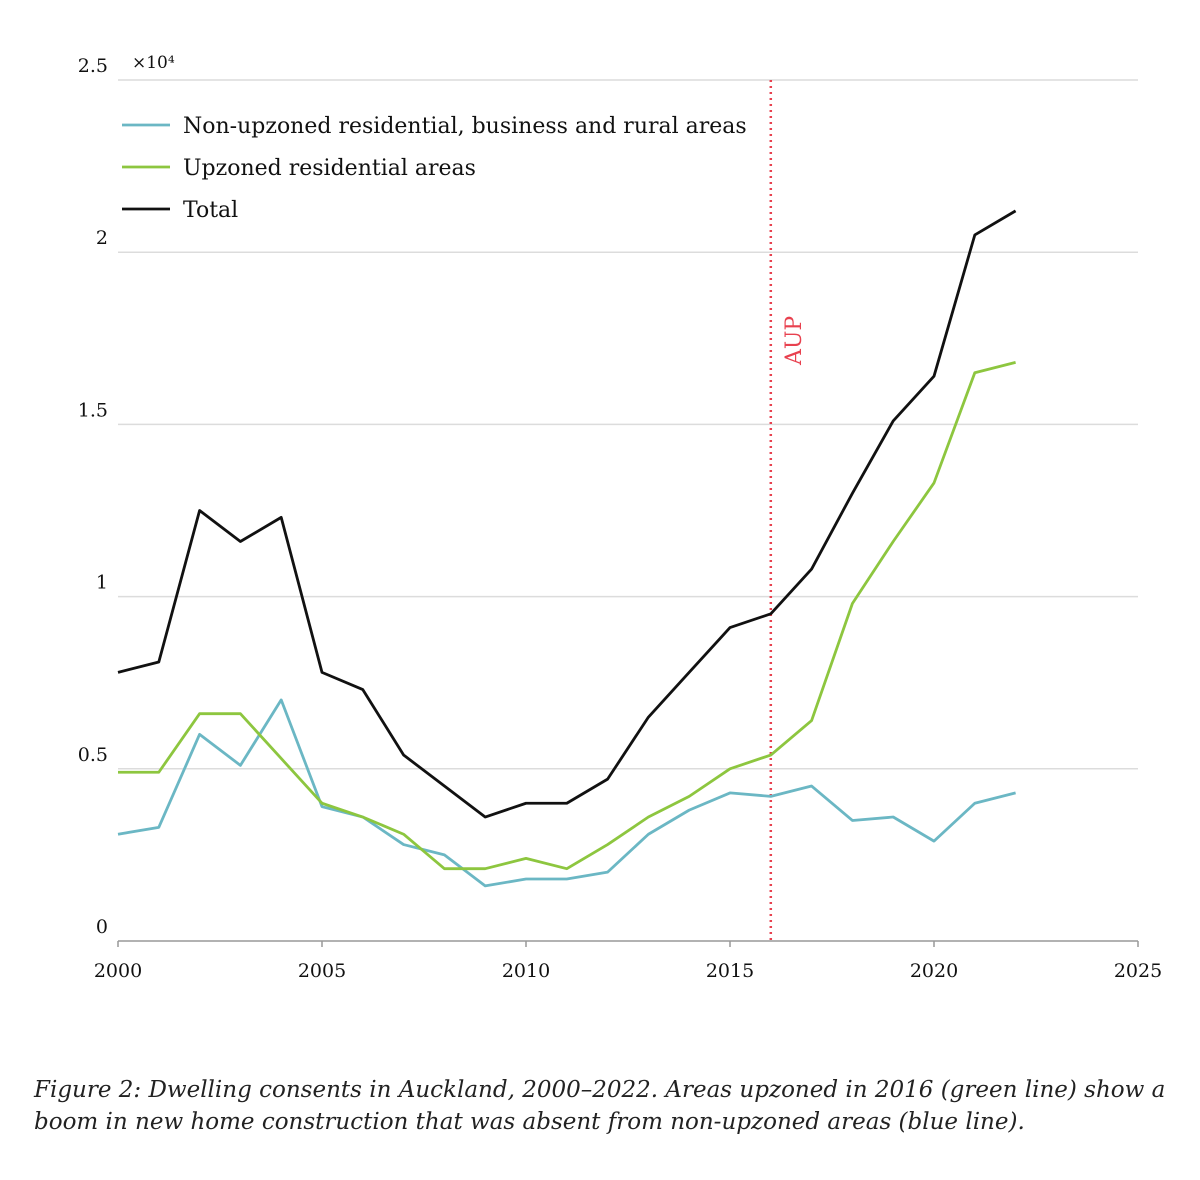  I want to click on series-line, so click(566, 793).